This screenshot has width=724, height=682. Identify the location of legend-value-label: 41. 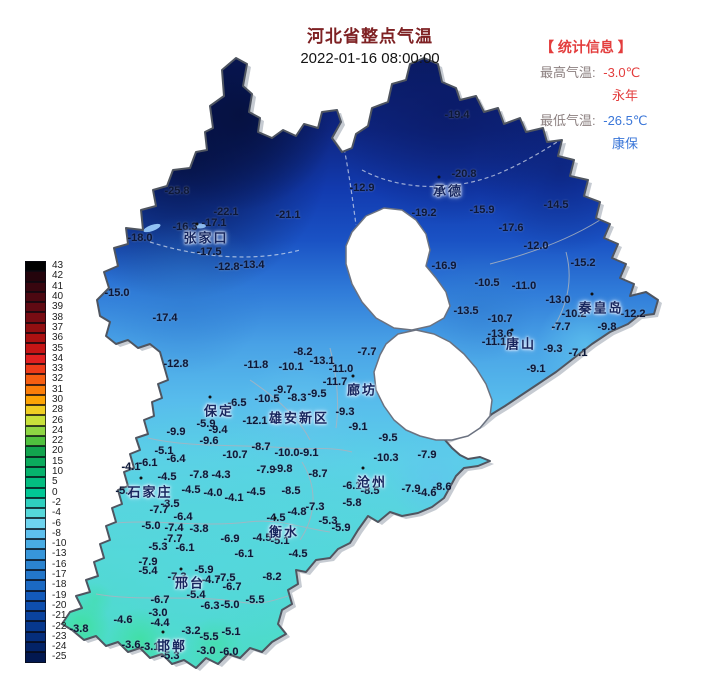
(58, 286).